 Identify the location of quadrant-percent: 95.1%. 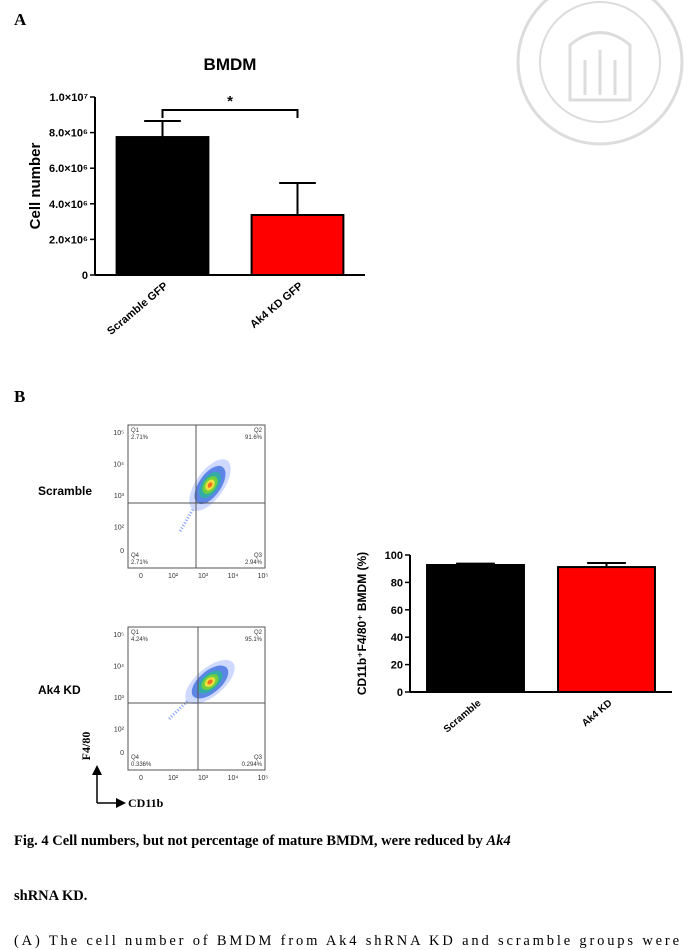
(254, 640).